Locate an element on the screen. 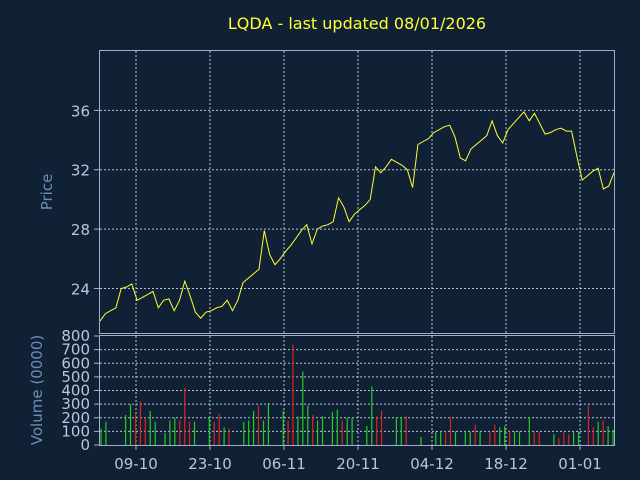  date-axis: 09-10 23-10 06-11 20-11 04-12 18-12 01-01 is located at coordinates (358, 459).